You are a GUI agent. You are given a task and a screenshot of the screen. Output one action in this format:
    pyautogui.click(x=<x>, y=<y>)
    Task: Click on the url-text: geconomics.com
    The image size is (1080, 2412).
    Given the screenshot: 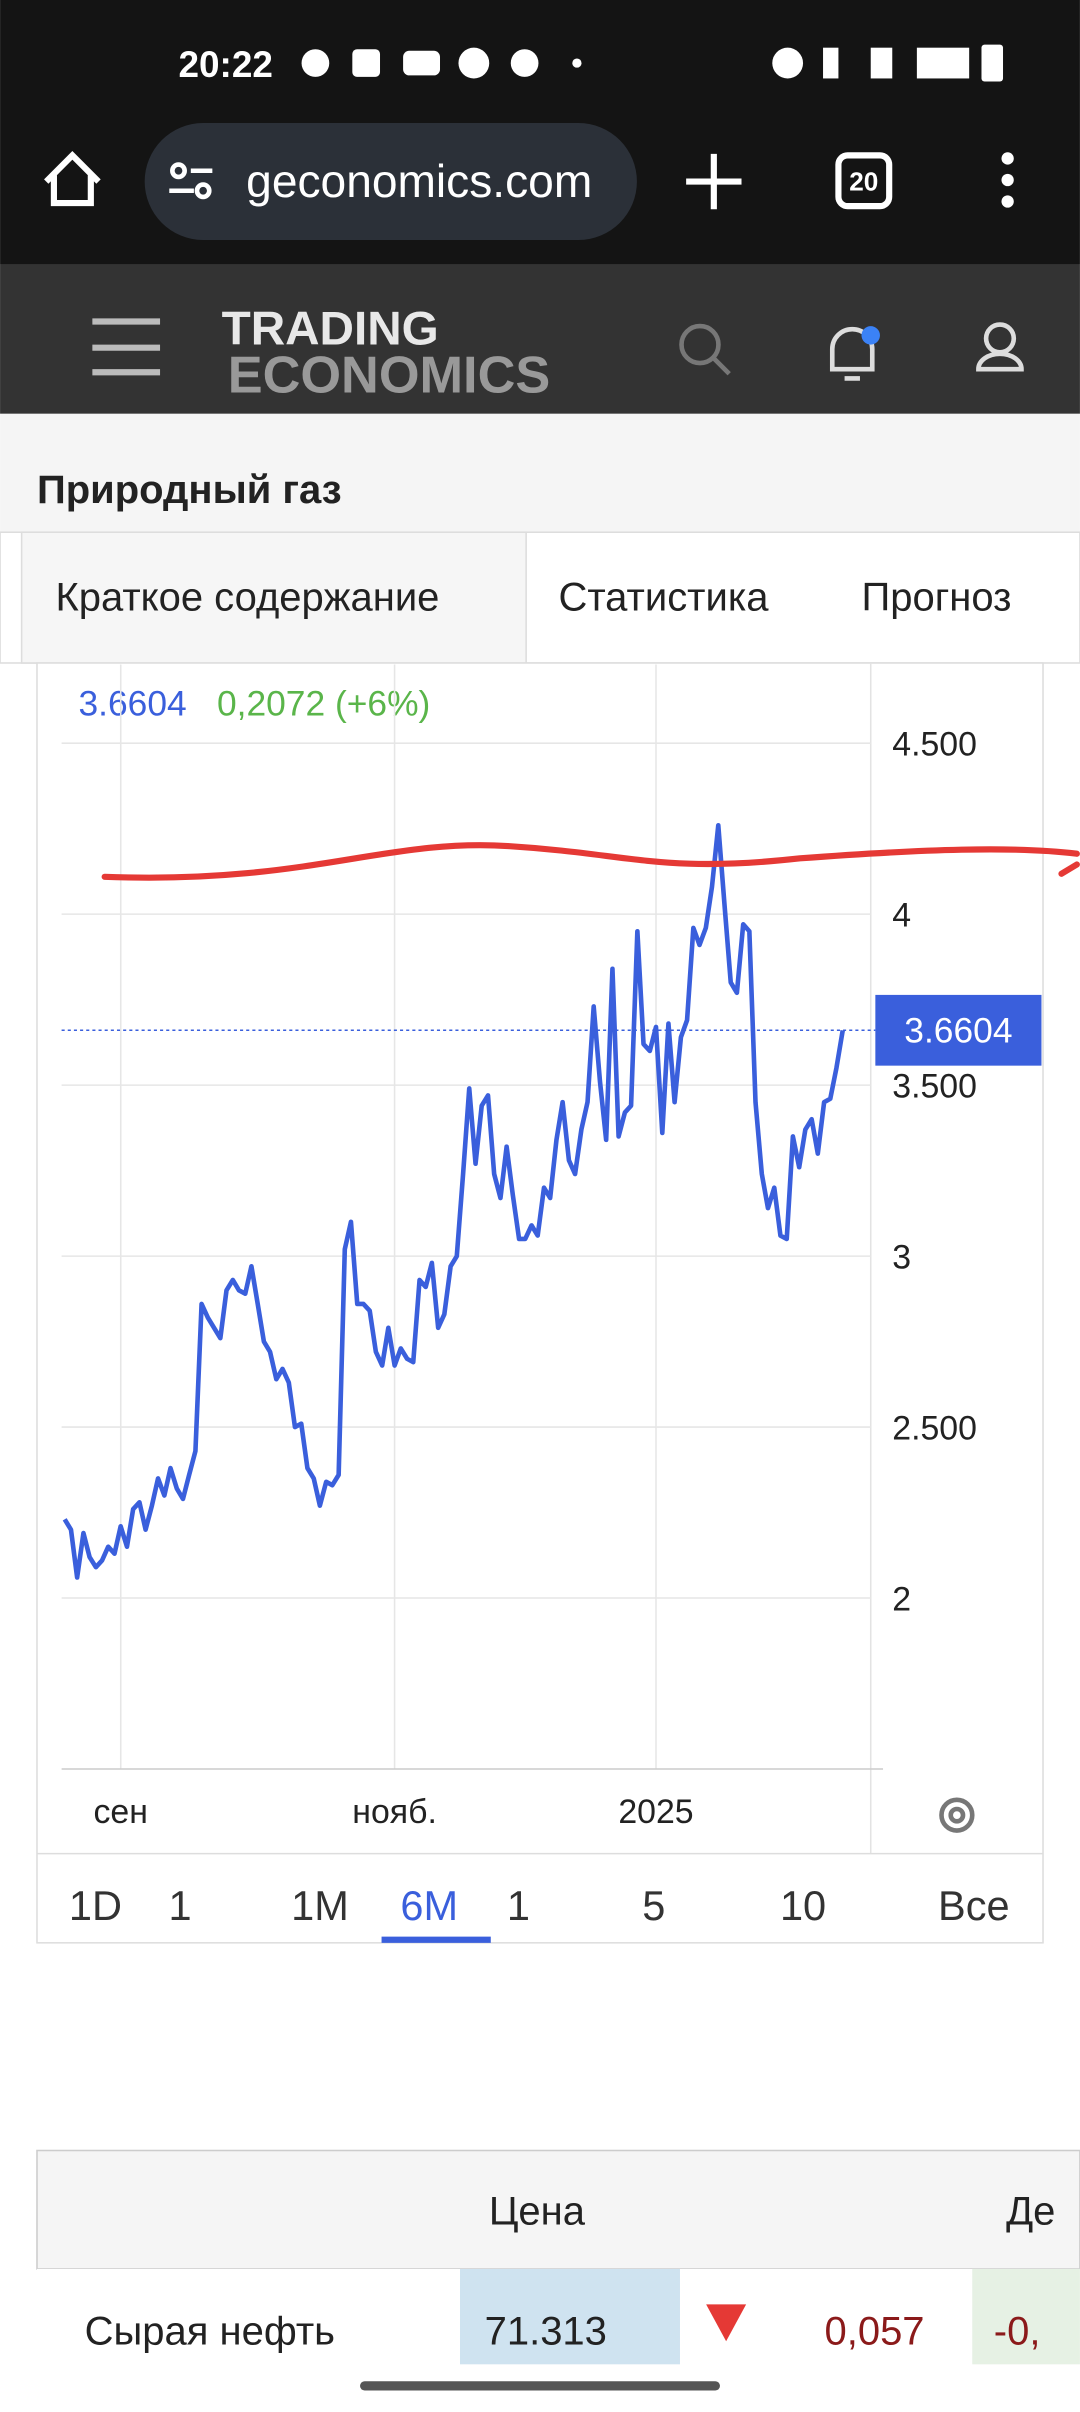 What is the action you would take?
    pyautogui.click(x=419, y=181)
    